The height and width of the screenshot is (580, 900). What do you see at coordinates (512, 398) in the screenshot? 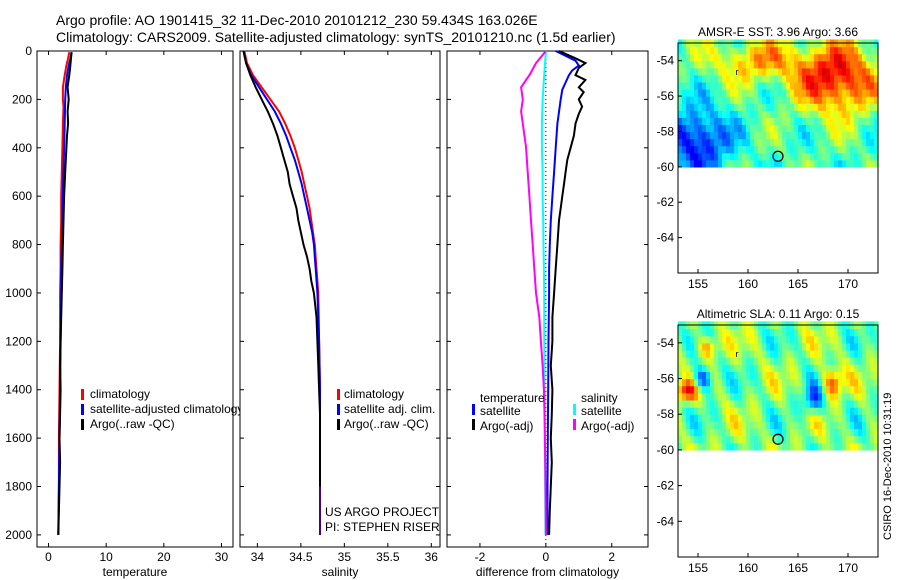
I see `legend-group-title: temperature` at bounding box center [512, 398].